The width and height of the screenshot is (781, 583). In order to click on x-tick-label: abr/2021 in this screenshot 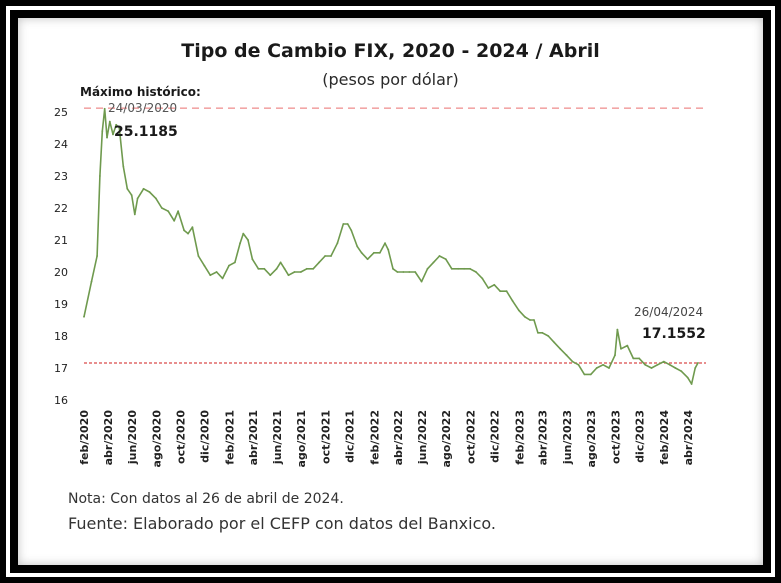, I will do `click(253, 437)`.